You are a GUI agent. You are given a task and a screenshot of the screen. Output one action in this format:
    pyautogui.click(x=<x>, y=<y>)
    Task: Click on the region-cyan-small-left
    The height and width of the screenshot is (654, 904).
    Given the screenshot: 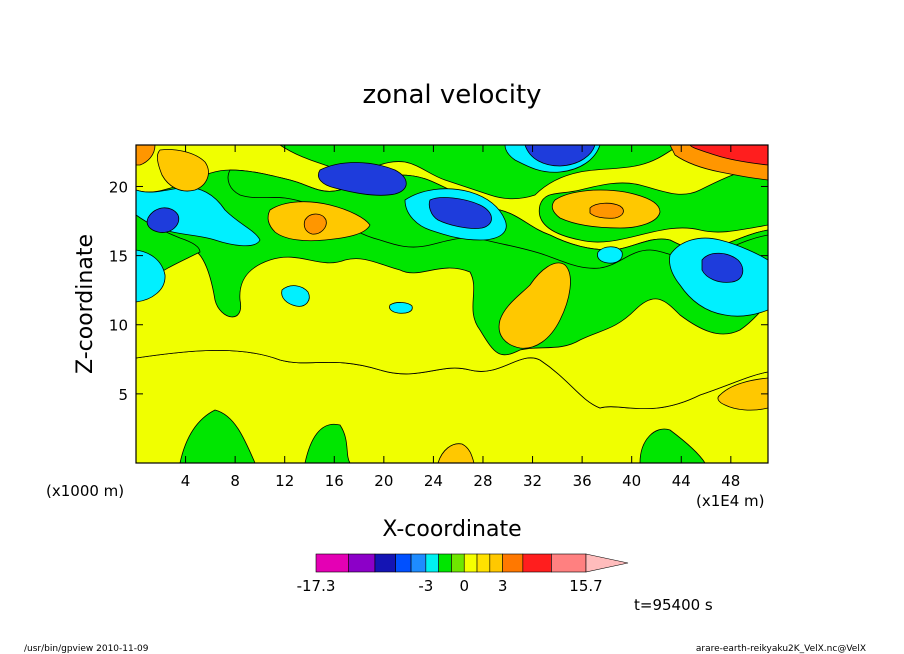 What is the action you would take?
    pyautogui.click(x=295, y=296)
    